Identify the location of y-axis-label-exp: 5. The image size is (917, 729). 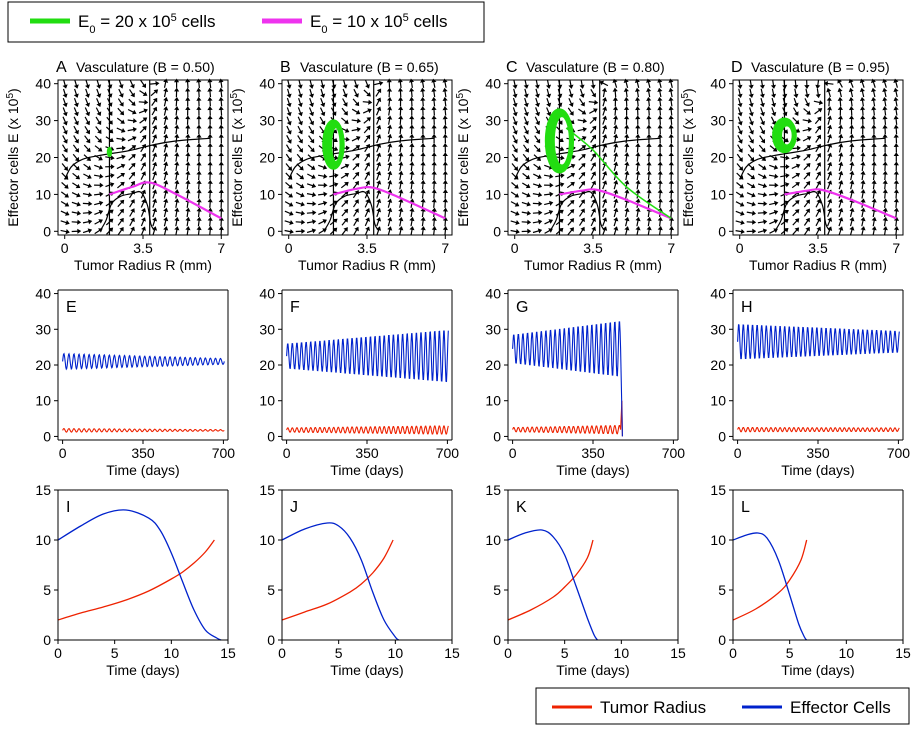
(460, 96).